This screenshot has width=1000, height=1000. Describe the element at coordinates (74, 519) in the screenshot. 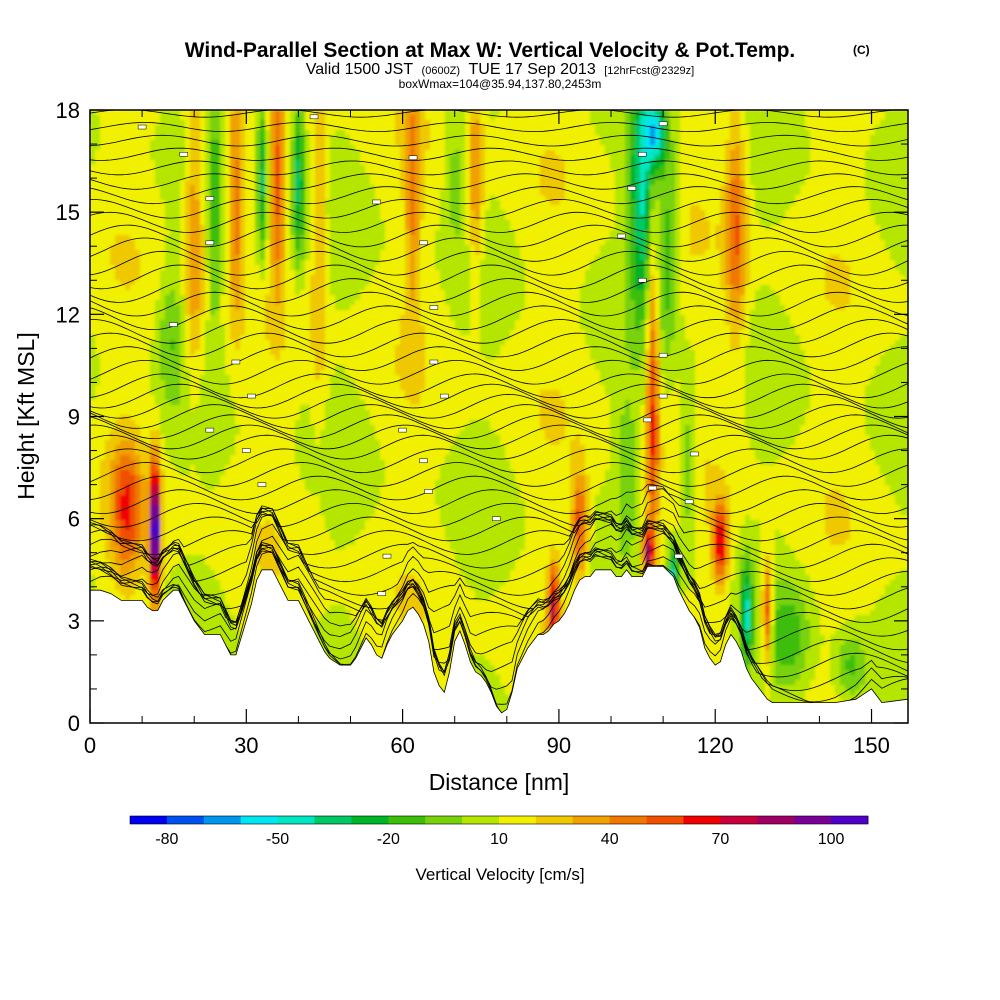

I see `y-tick-label: 6` at that location.